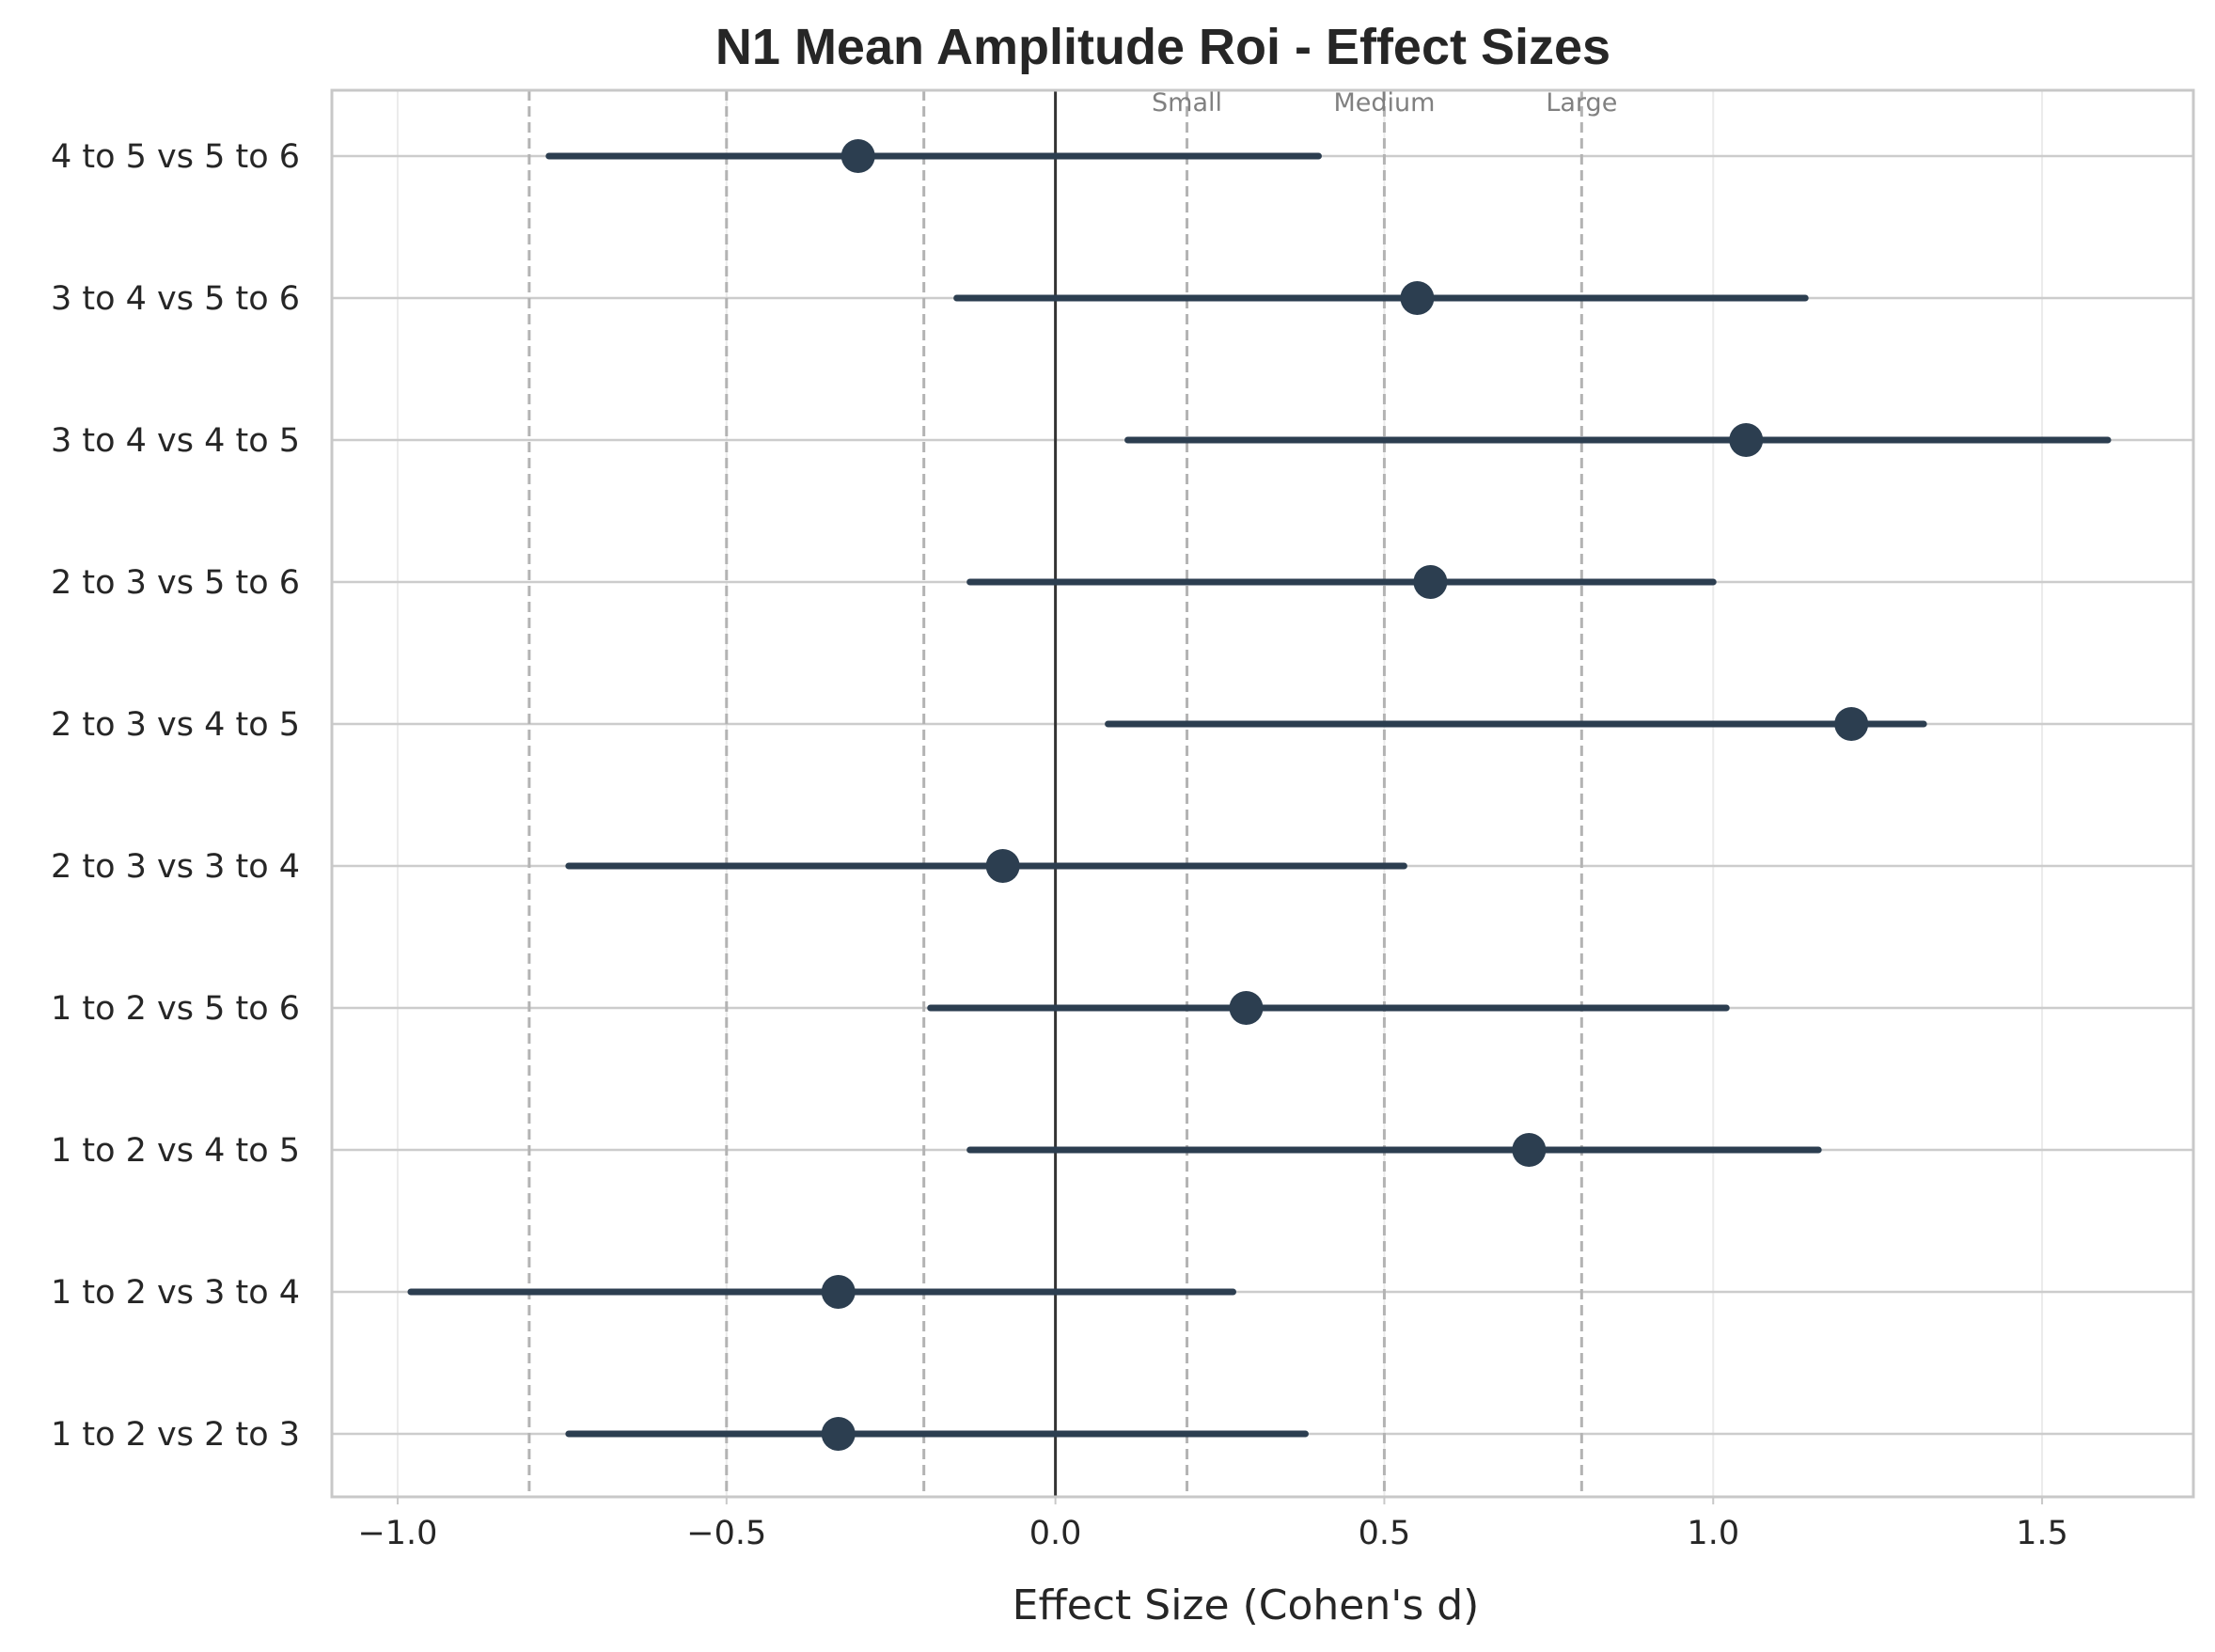  What do you see at coordinates (1581, 103) in the screenshot?
I see `threshold-label: Large` at bounding box center [1581, 103].